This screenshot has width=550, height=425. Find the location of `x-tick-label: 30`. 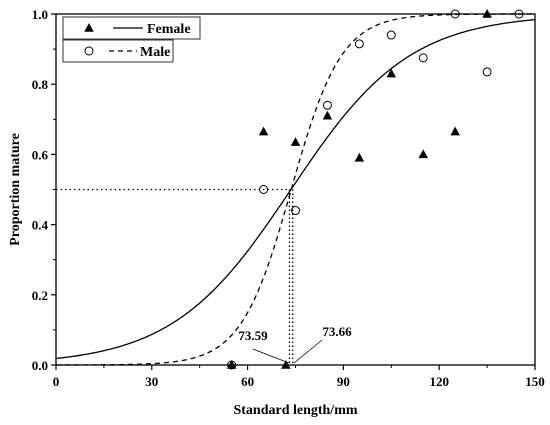

x-tick-label: 30 is located at coordinates (151, 381).